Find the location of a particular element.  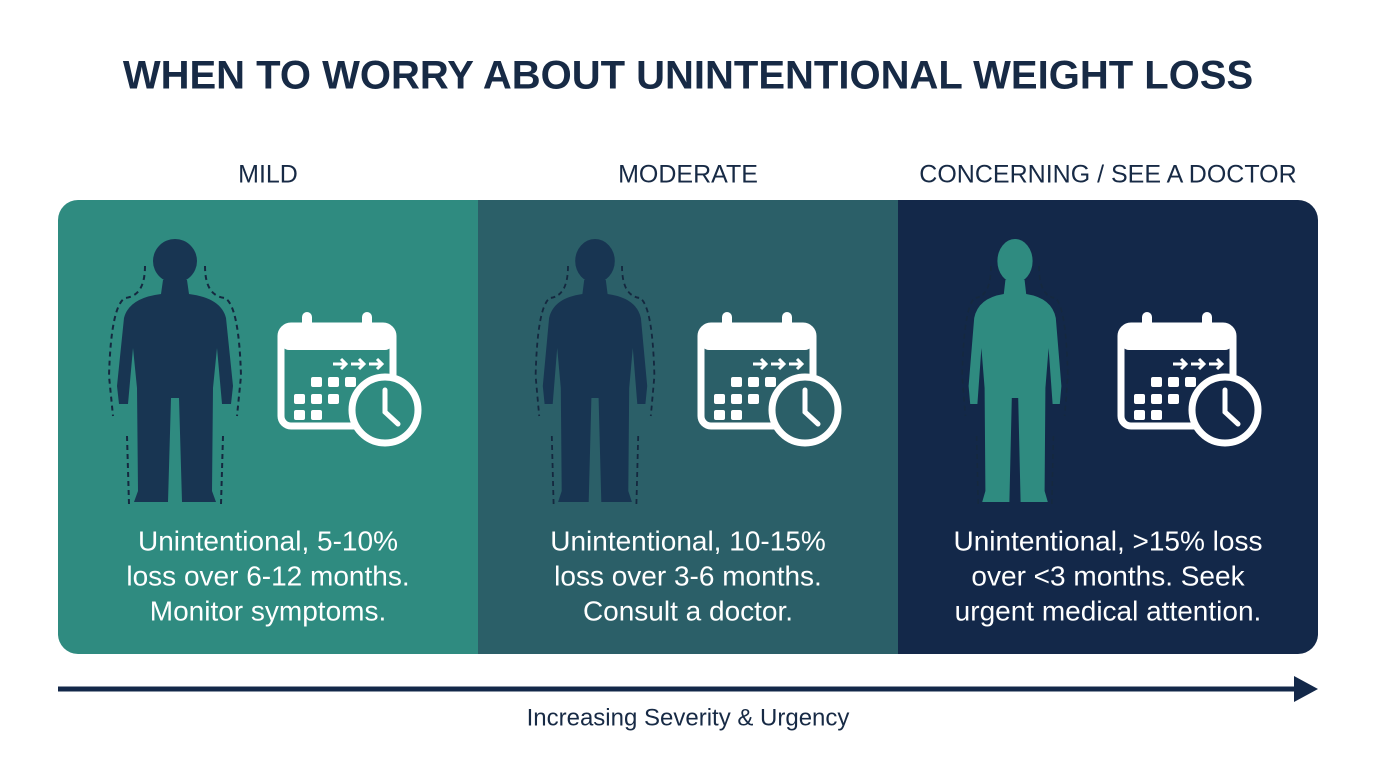

panel-description: Unintentional, >15% loss is located at coordinates (1108, 540).